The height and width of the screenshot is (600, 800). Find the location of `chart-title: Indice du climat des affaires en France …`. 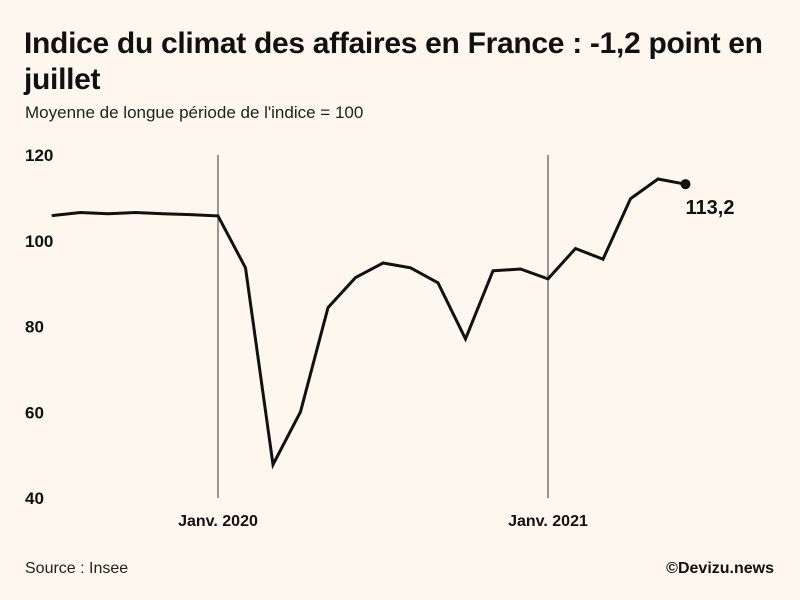

chart-title: Indice du climat des affaires en France … is located at coordinates (393, 61).